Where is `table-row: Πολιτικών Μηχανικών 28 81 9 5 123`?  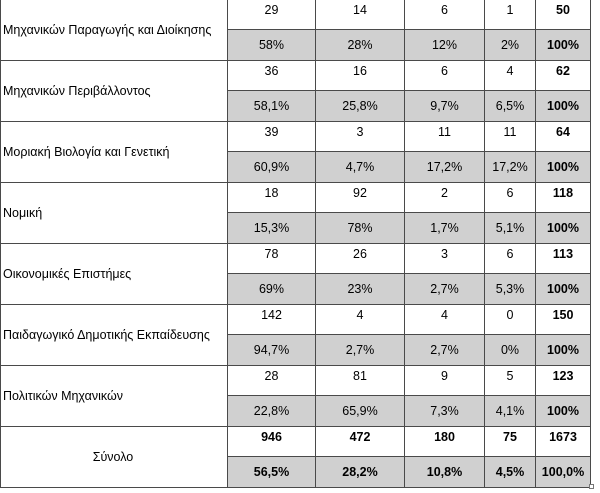
table-row: Πολιτικών Μηχανικών 28 81 9 5 123 is located at coordinates (295, 396).